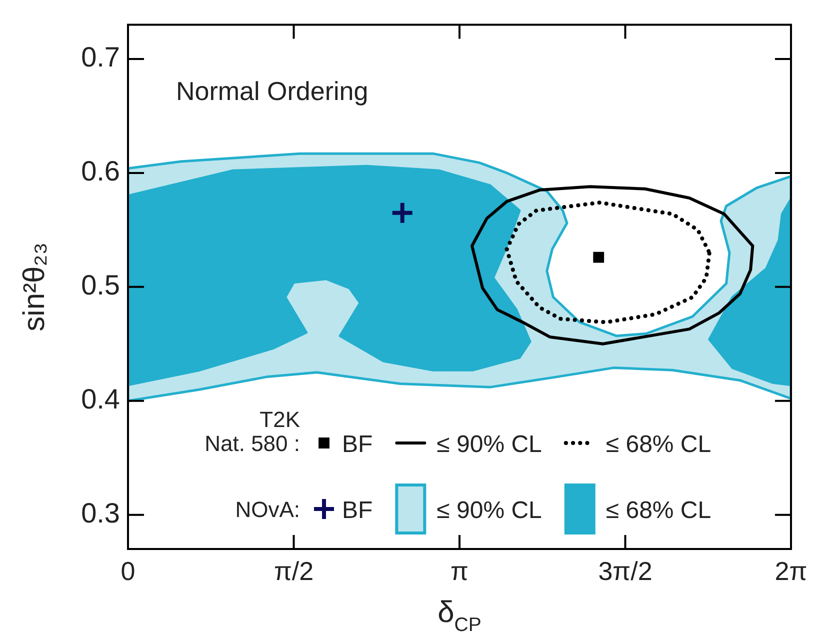 The height and width of the screenshot is (639, 823). Describe the element at coordinates (100, 57) in the screenshot. I see `y-tick-label: 0.7` at that location.